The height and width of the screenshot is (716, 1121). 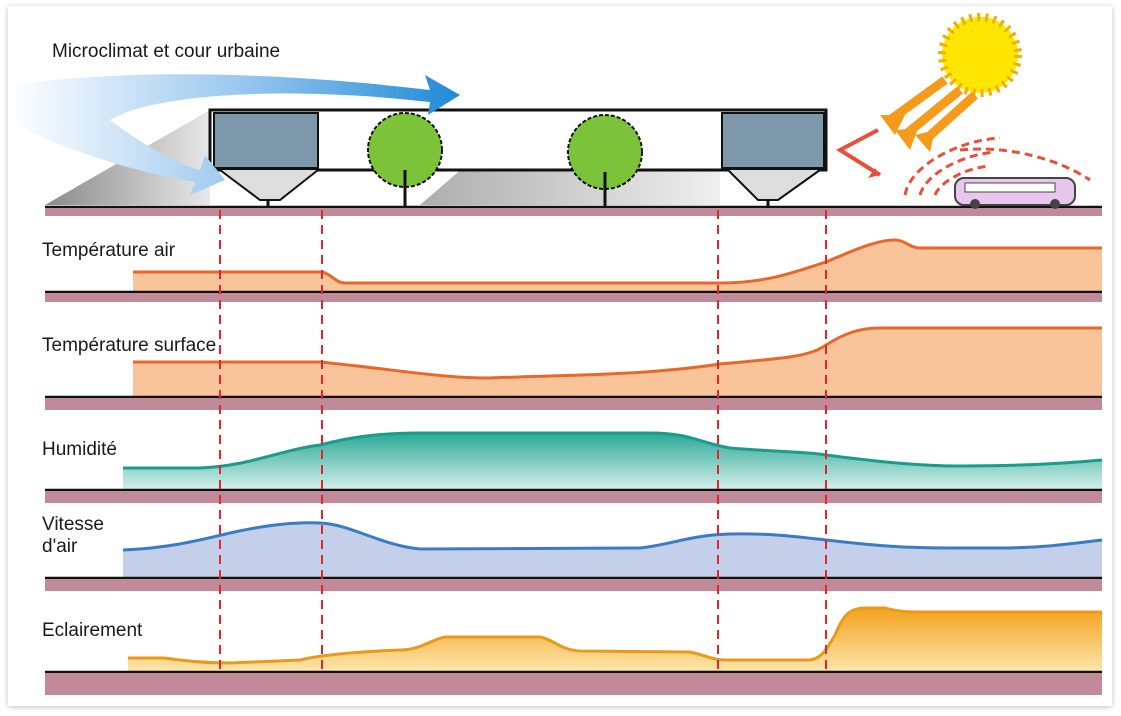 What do you see at coordinates (109, 250) in the screenshot?
I see `panel-label: Température air` at bounding box center [109, 250].